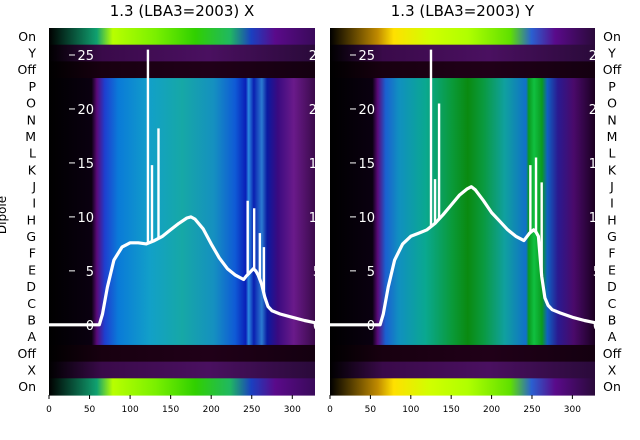  Describe the element at coordinates (32, 269) in the screenshot. I see `row-label-e: E` at that location.